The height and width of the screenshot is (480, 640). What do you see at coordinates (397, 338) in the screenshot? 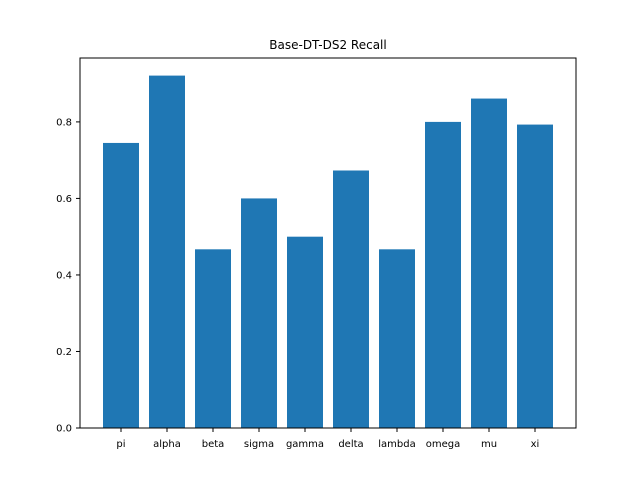
I see `bar-lambda` at bounding box center [397, 338].